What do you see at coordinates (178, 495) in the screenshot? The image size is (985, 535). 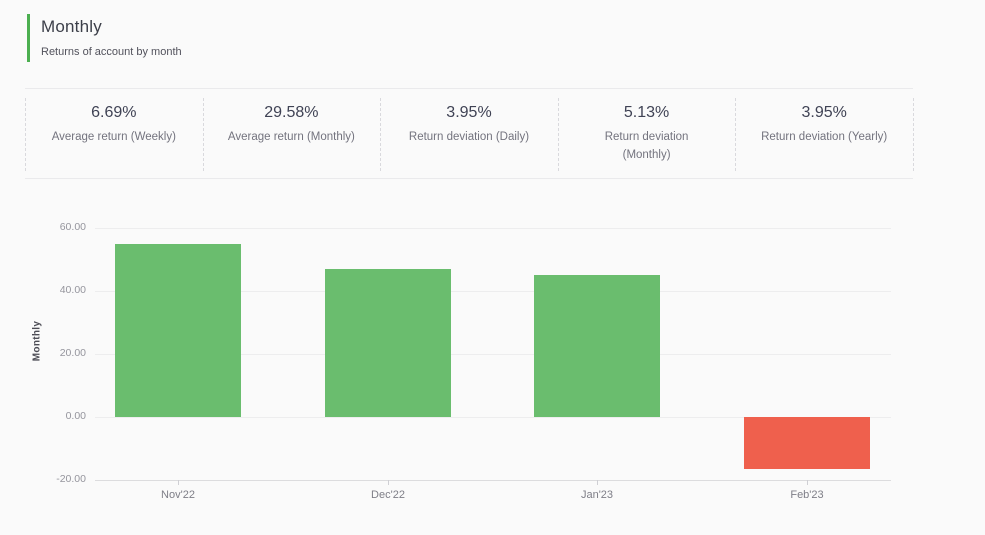 I see `x-tick-label: Nov'22` at bounding box center [178, 495].